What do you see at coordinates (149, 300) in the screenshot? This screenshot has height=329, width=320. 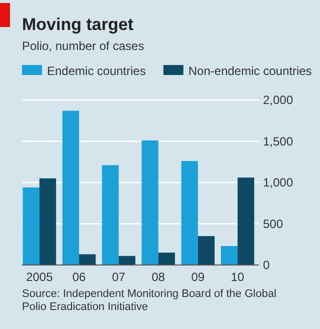 I see `source-note: Source: Independent Monitoring Board of the Global Polio Eradication Initiative` at bounding box center [149, 300].